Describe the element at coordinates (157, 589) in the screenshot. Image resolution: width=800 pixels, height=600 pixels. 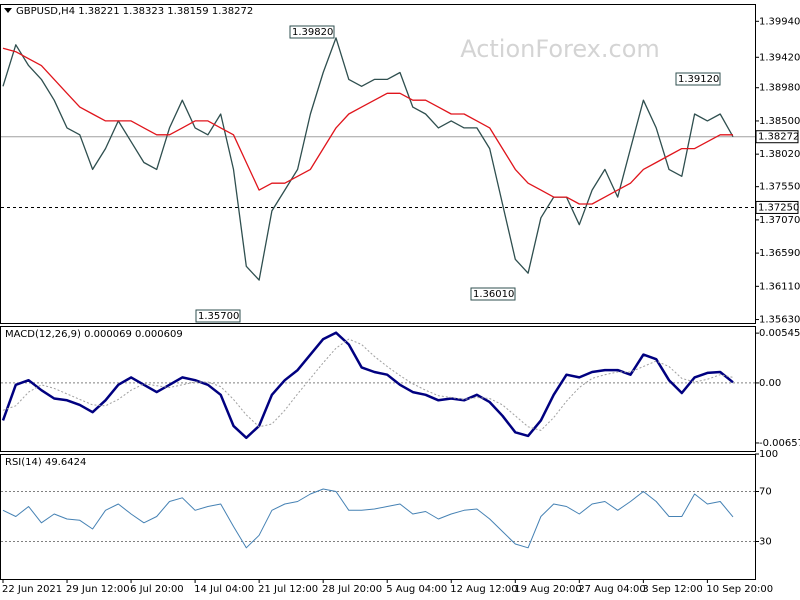
I see `x-tick-label: 6 Jul 20:00` at that location.